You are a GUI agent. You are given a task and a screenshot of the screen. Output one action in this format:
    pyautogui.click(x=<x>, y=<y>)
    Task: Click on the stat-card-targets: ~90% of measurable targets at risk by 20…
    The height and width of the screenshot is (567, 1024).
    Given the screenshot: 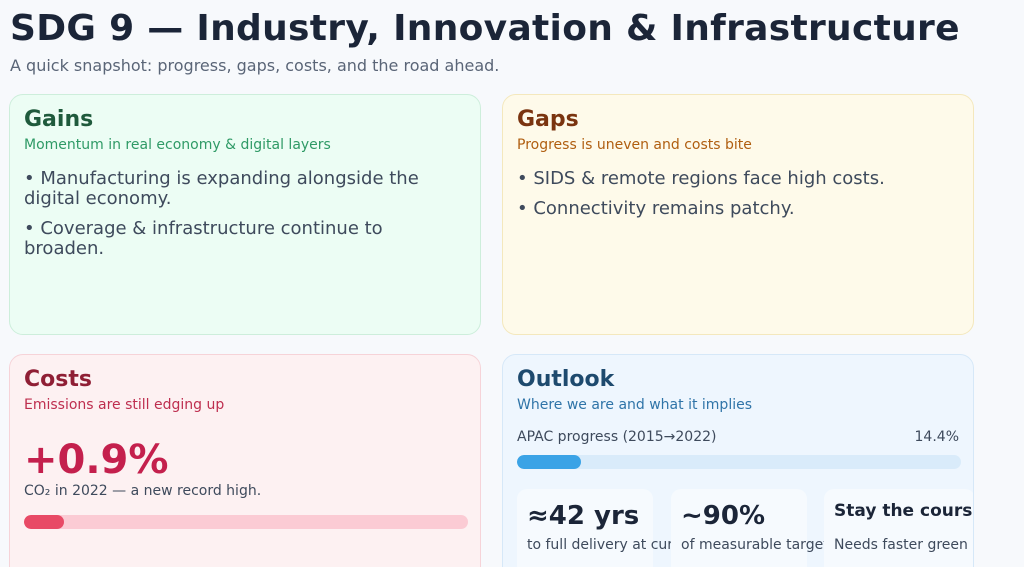 What is the action you would take?
    pyautogui.click(x=808, y=528)
    